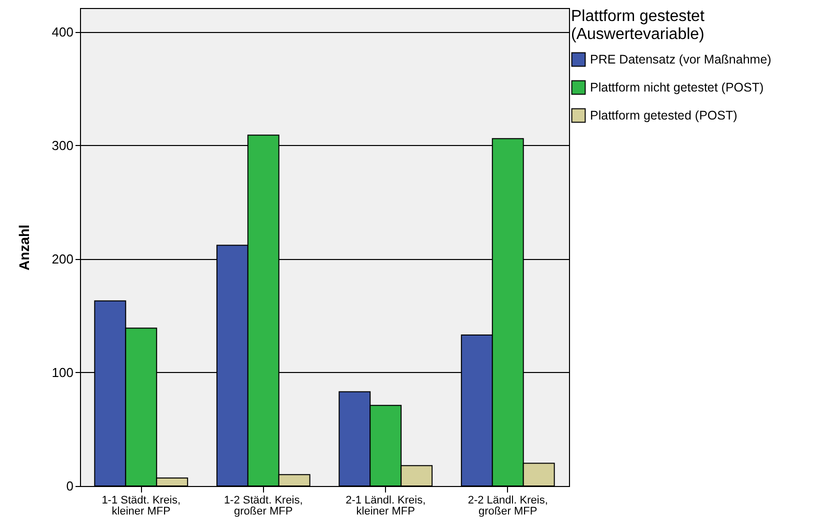  What do you see at coordinates (63, 372) in the screenshot?
I see `y-tick-label: 100` at bounding box center [63, 372].